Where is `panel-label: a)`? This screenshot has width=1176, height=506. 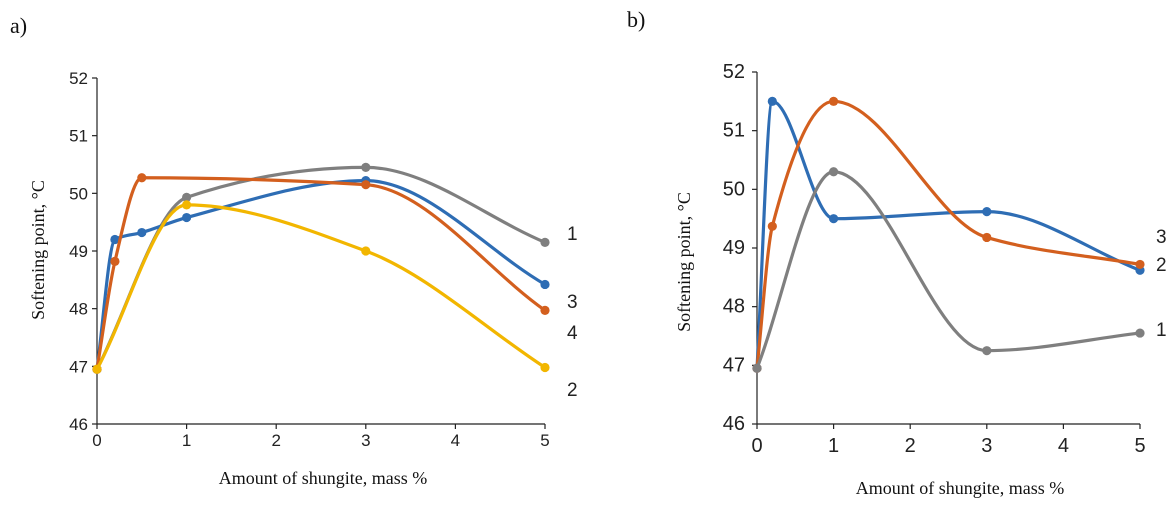
panel-label: a) is located at coordinates (18, 25).